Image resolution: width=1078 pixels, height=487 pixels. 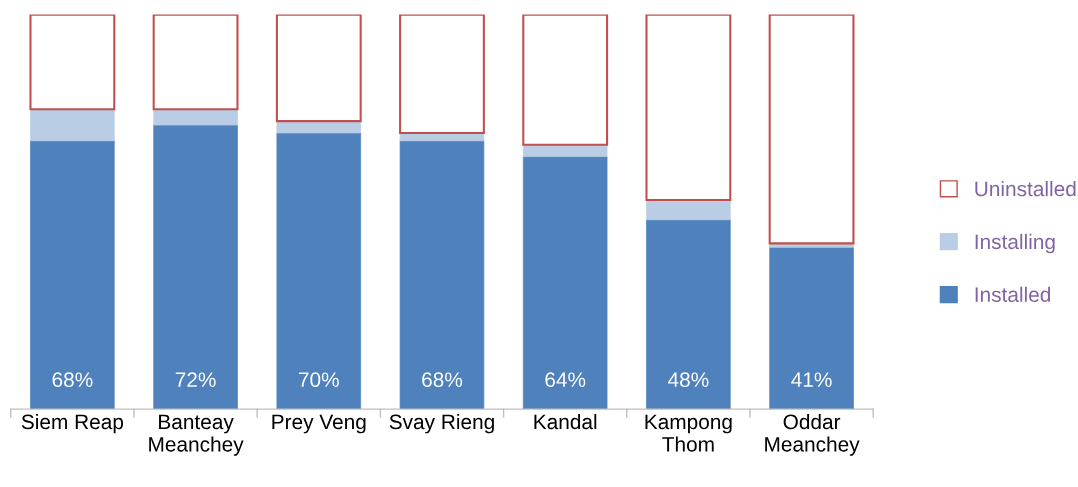 I want to click on legend-label: Uninstalled, so click(x=1025, y=188).